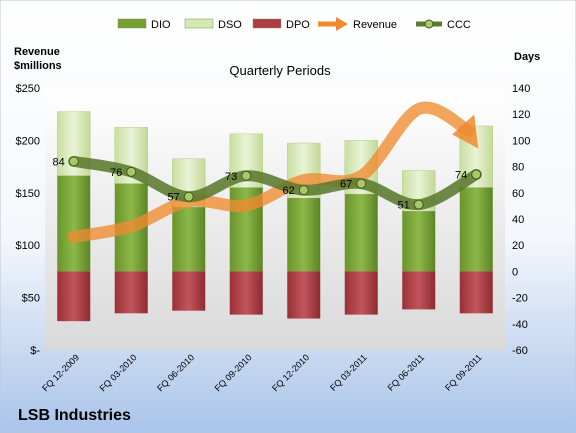 The width and height of the screenshot is (576, 433). I want to click on left-axis-label-line2: $millions, so click(38, 66).